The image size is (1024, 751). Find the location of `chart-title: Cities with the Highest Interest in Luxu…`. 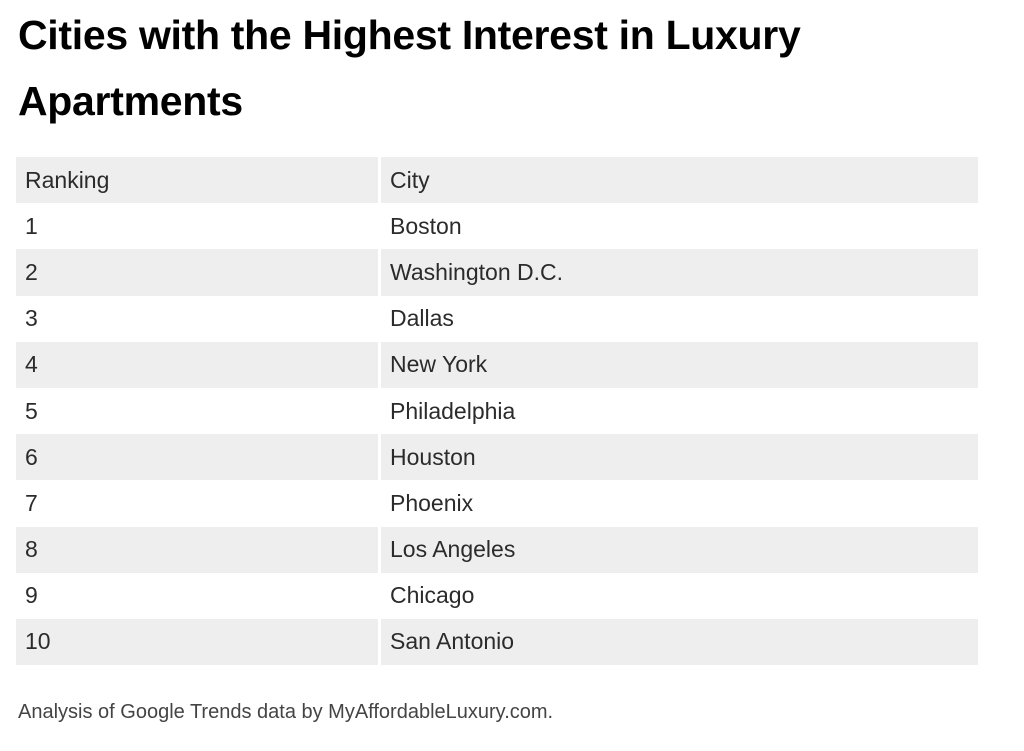

chart-title: Cities with the Highest Interest in Luxu… is located at coordinates (409, 68).